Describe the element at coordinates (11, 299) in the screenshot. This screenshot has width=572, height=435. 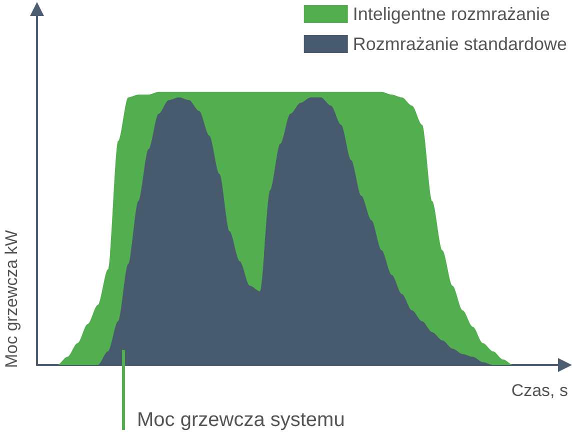
I see `y-axis-title: Moc grzewcza kW` at that location.